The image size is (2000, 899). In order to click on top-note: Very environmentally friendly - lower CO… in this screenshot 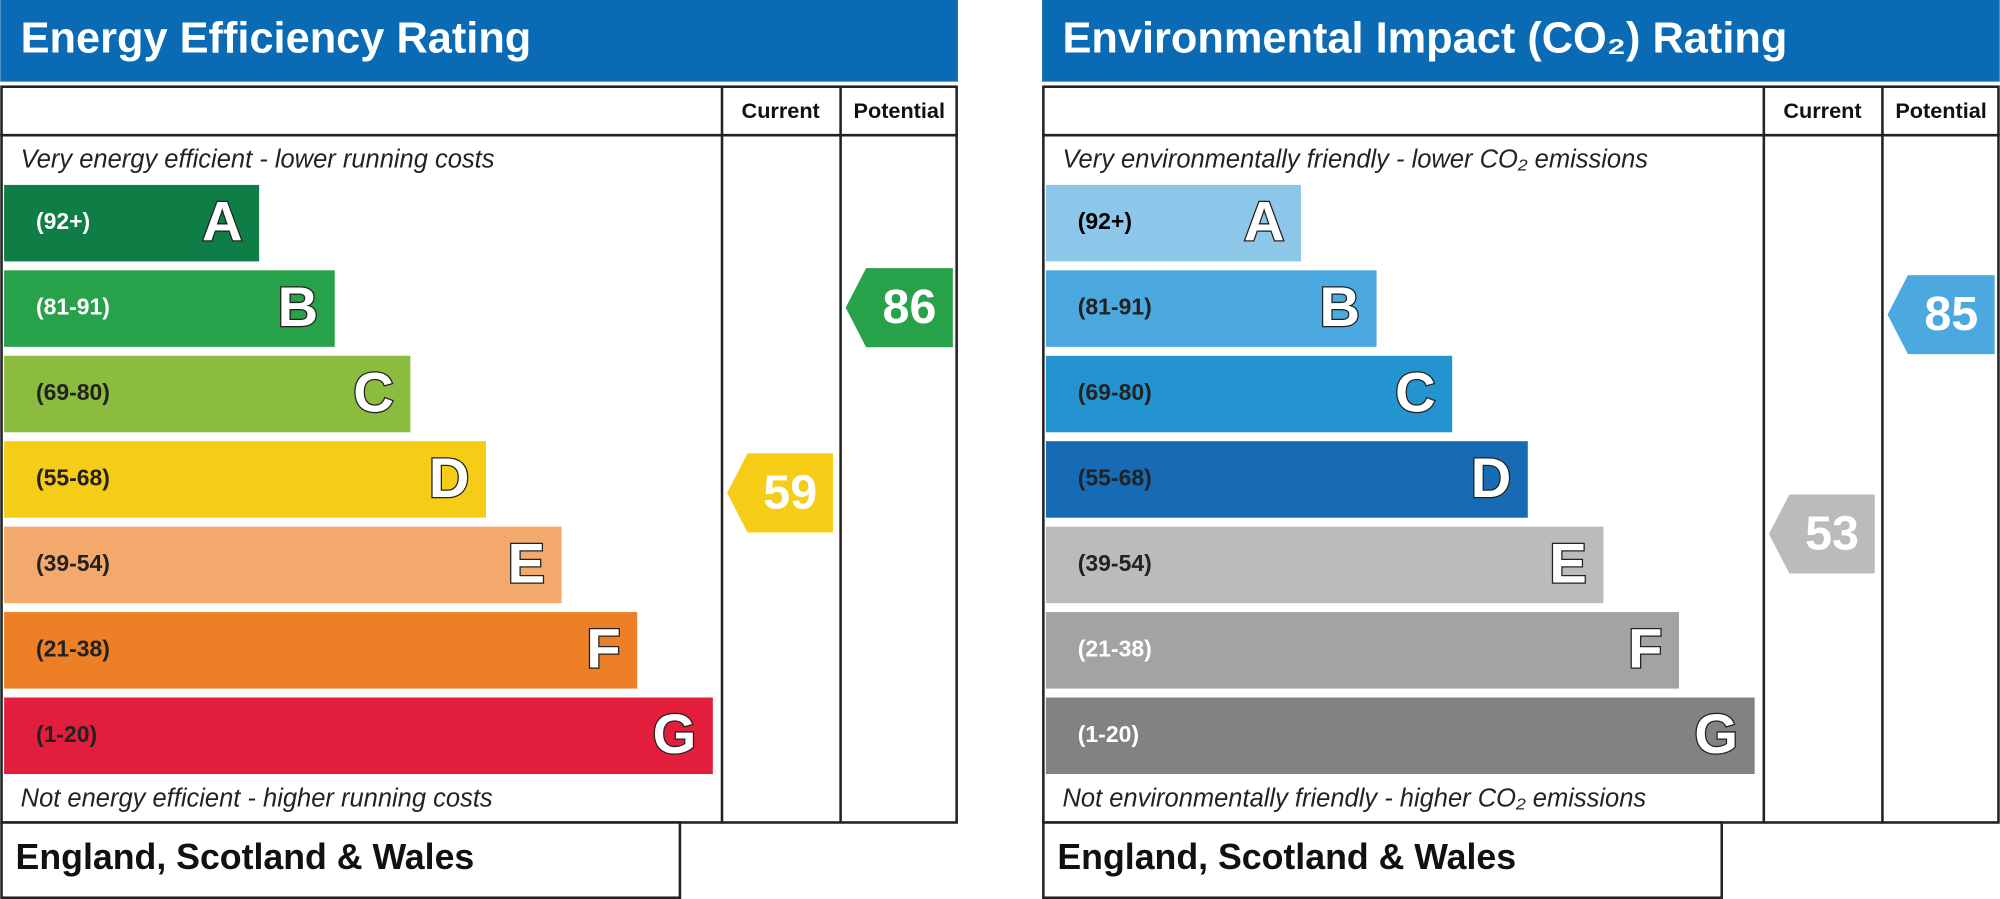, I will do `click(1355, 159)`.